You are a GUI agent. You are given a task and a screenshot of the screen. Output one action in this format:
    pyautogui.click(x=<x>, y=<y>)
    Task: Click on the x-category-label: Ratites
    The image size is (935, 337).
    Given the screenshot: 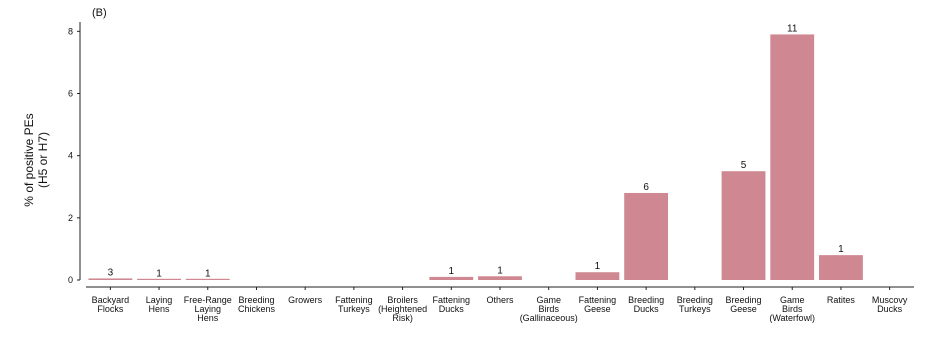 What is the action you would take?
    pyautogui.click(x=841, y=300)
    